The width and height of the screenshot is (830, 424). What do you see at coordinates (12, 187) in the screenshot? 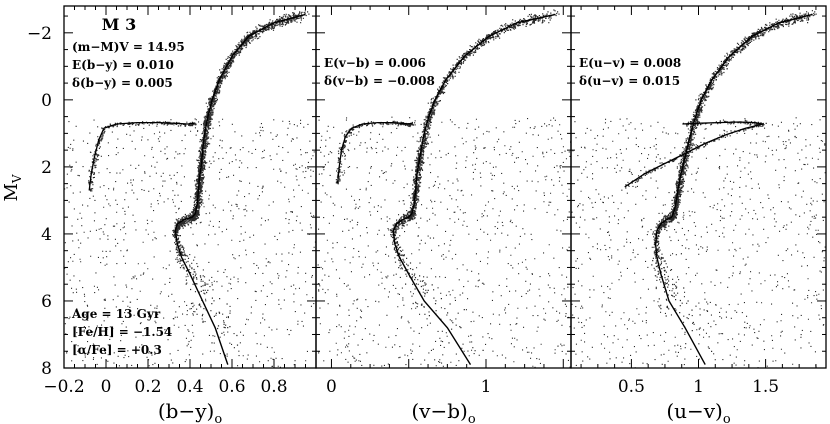
I see `y-axis-label: MV` at bounding box center [12, 187].